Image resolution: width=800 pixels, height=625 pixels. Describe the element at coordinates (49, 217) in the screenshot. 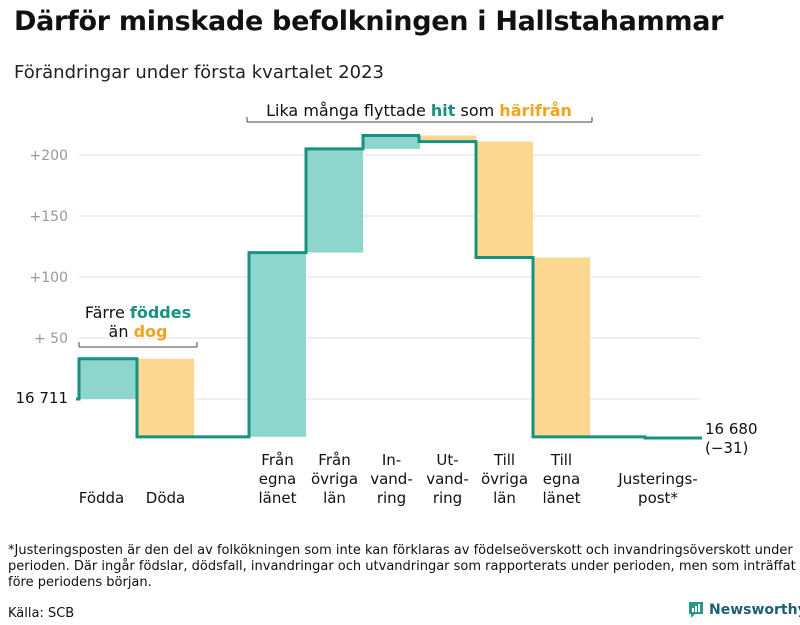

I see `y-tick-label: +150` at that location.